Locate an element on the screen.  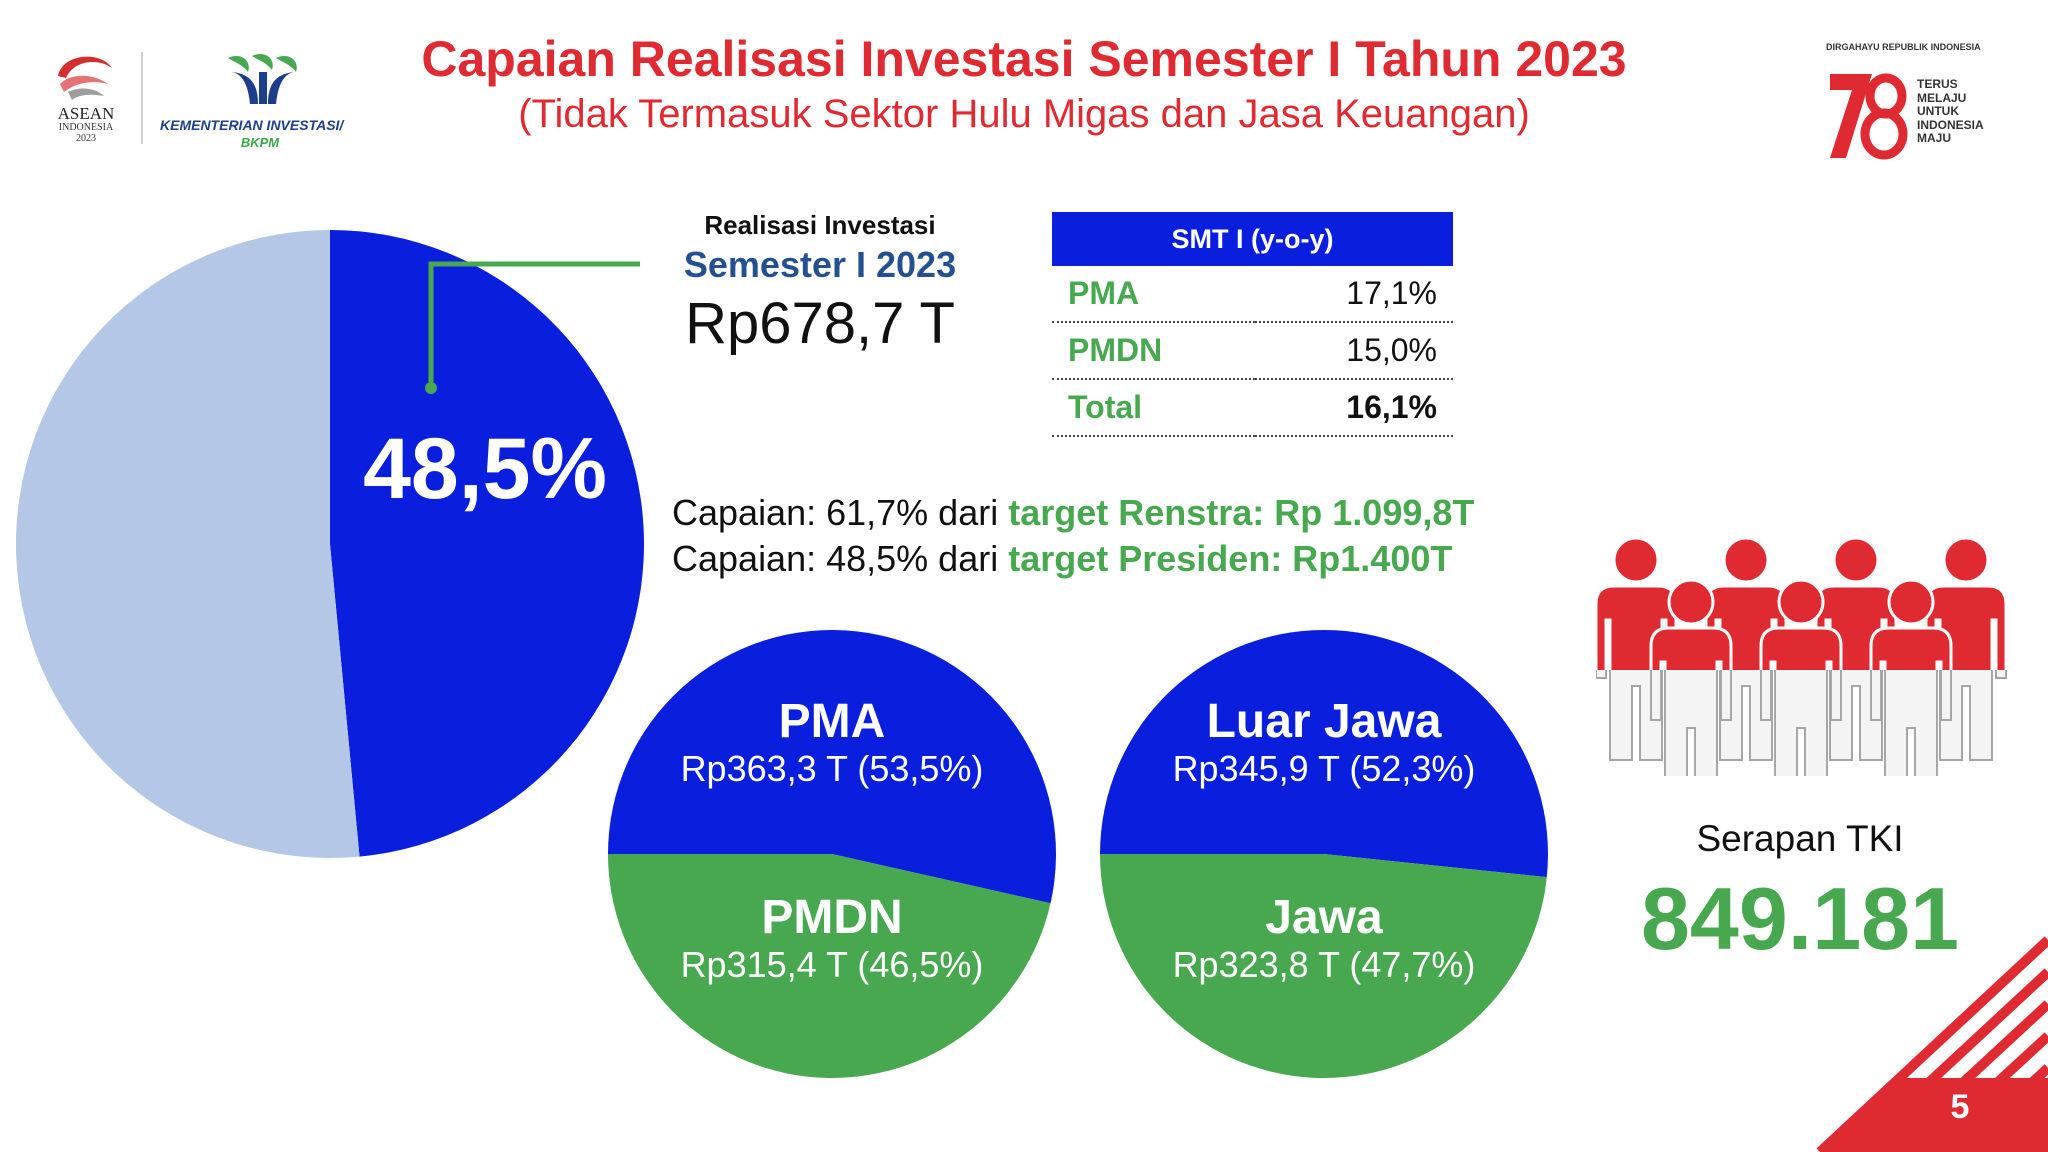
tki-value: 849.181 is located at coordinates (1800, 918).